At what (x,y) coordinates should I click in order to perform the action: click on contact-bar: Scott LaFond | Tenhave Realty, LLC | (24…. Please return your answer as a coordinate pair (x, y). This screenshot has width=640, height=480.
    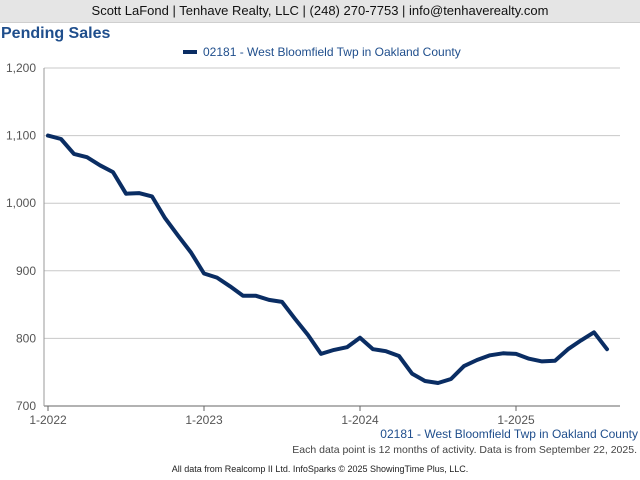
    Looking at the image, I should click on (320, 11).